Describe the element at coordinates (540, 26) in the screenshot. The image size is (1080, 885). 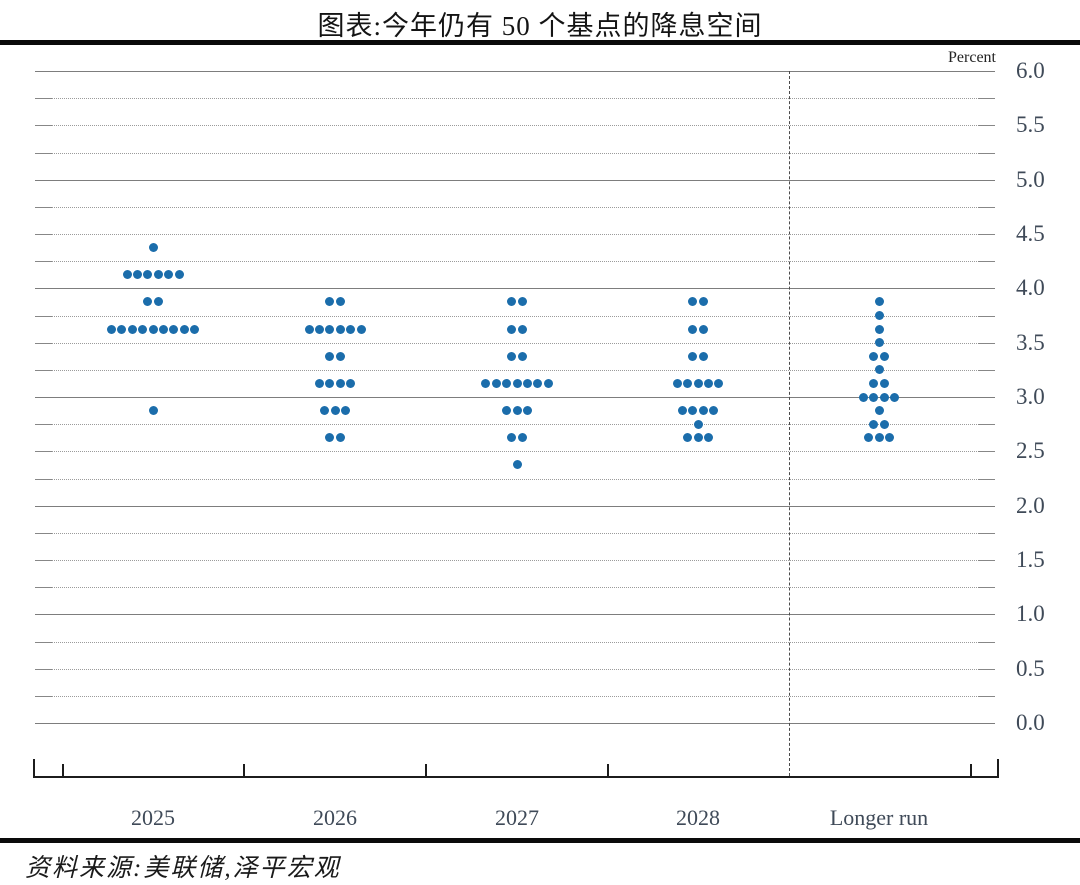
I see `chart-title: 图表:今年仍有 50 个基点的降息空间` at that location.